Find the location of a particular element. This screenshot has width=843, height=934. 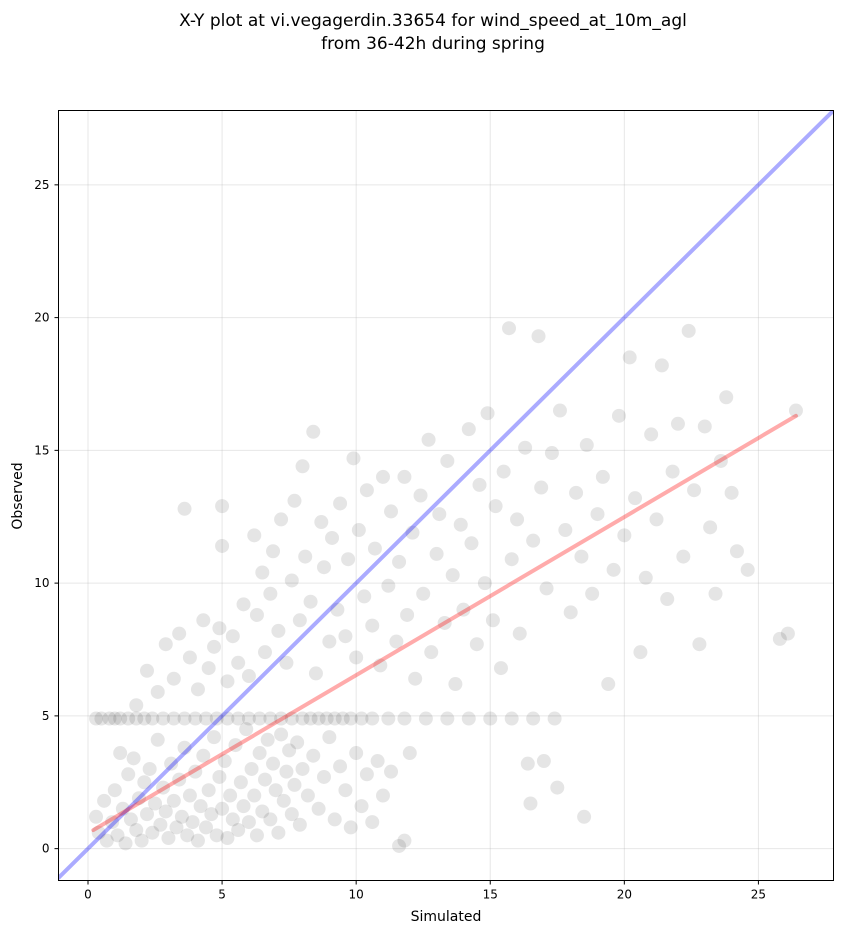

x-tick-label: 25 is located at coordinates (758, 895).